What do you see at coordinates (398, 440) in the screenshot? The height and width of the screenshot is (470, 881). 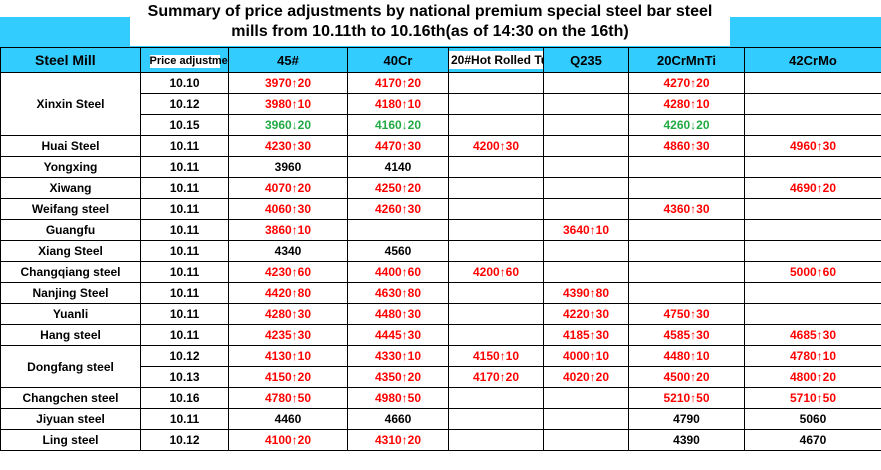 I see `price-cell: 4310↑20` at bounding box center [398, 440].